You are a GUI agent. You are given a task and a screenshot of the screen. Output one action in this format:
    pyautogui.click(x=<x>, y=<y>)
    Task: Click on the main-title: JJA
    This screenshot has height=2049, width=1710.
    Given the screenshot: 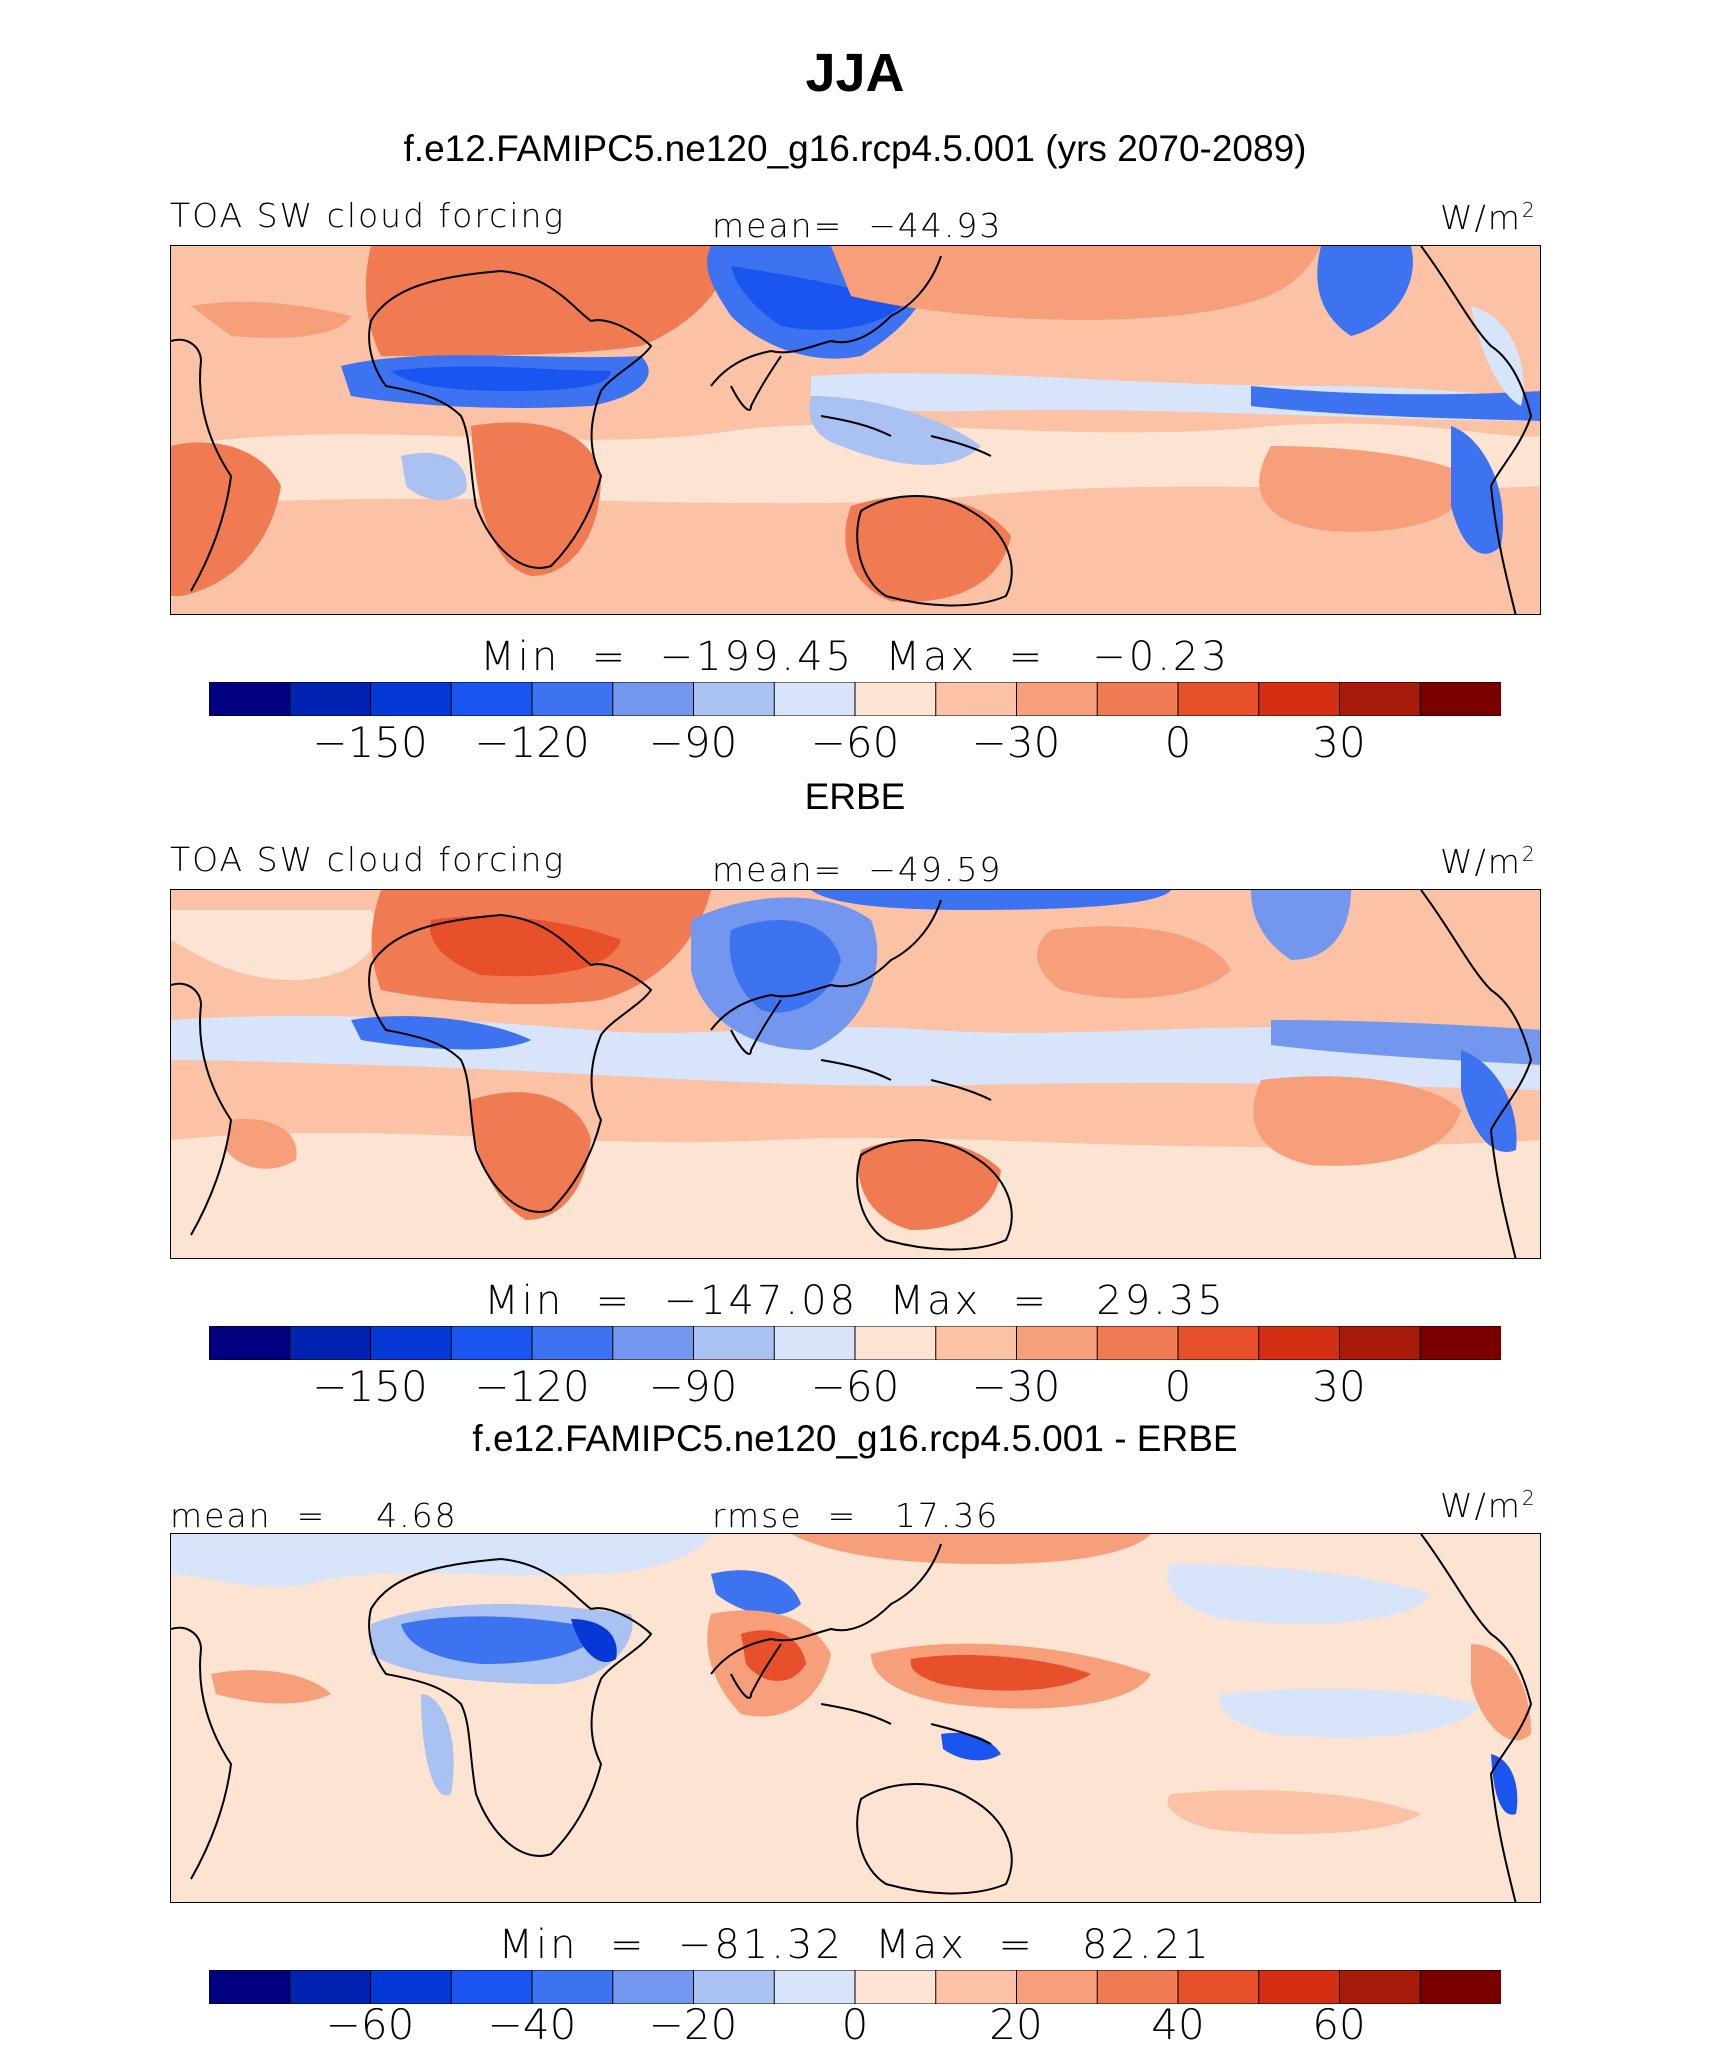 What is the action you would take?
    pyautogui.click(x=855, y=73)
    